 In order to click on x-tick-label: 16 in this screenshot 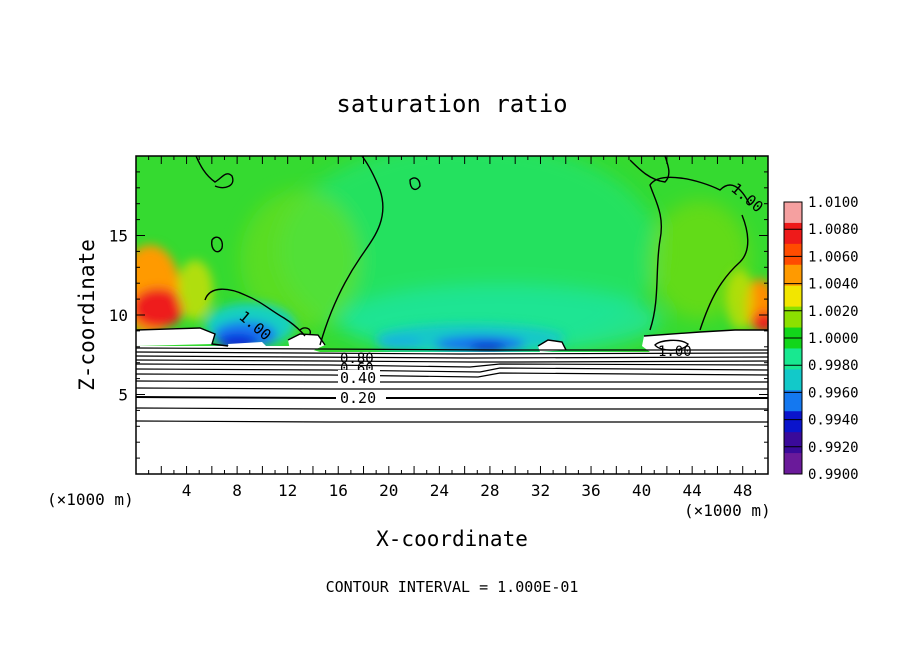, I will do `click(338, 490)`.